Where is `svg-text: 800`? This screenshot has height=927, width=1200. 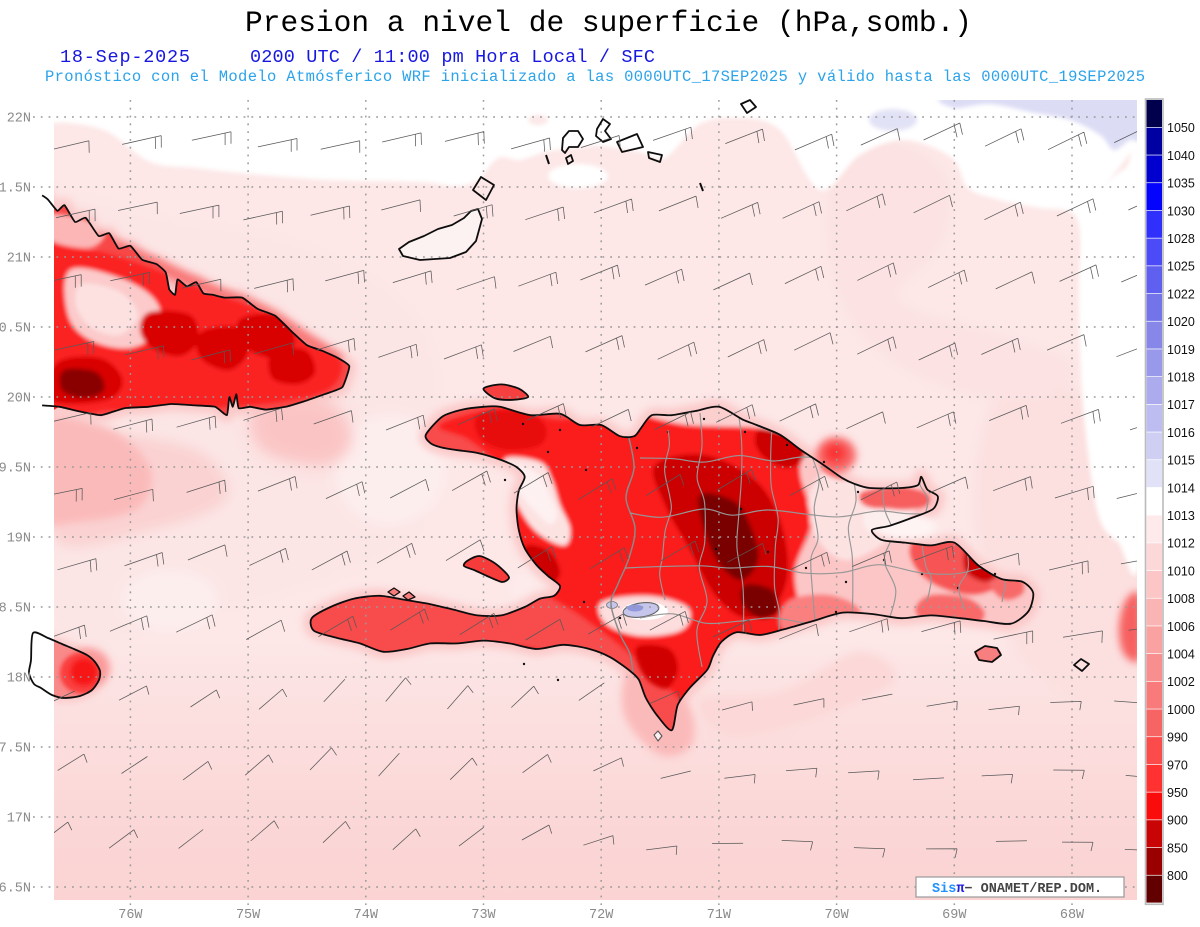 svg-text: 800 is located at coordinates (1177, 876).